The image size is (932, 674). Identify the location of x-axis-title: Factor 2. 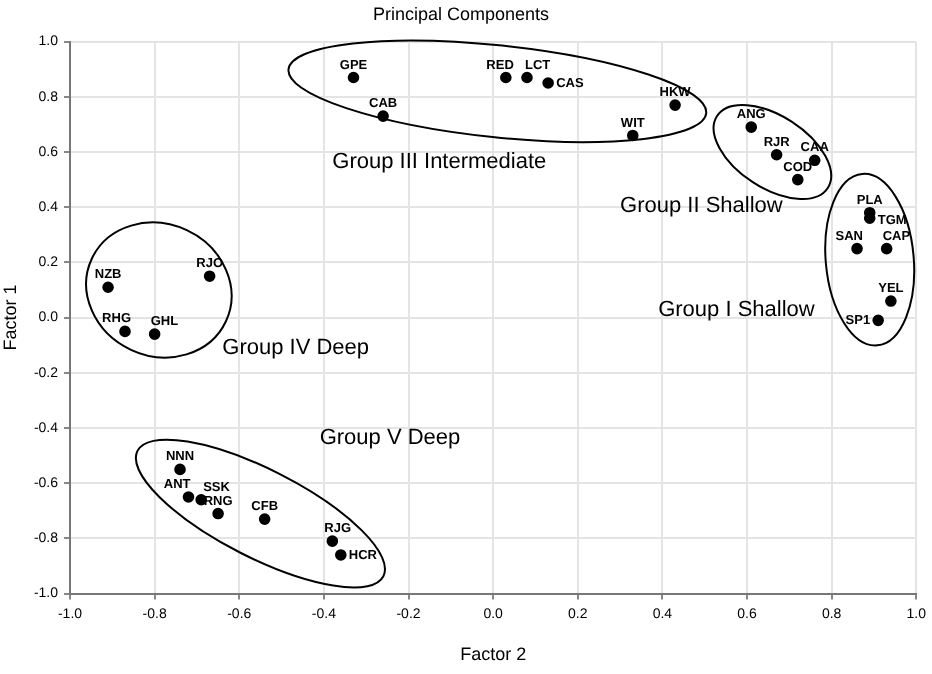
(493, 654).